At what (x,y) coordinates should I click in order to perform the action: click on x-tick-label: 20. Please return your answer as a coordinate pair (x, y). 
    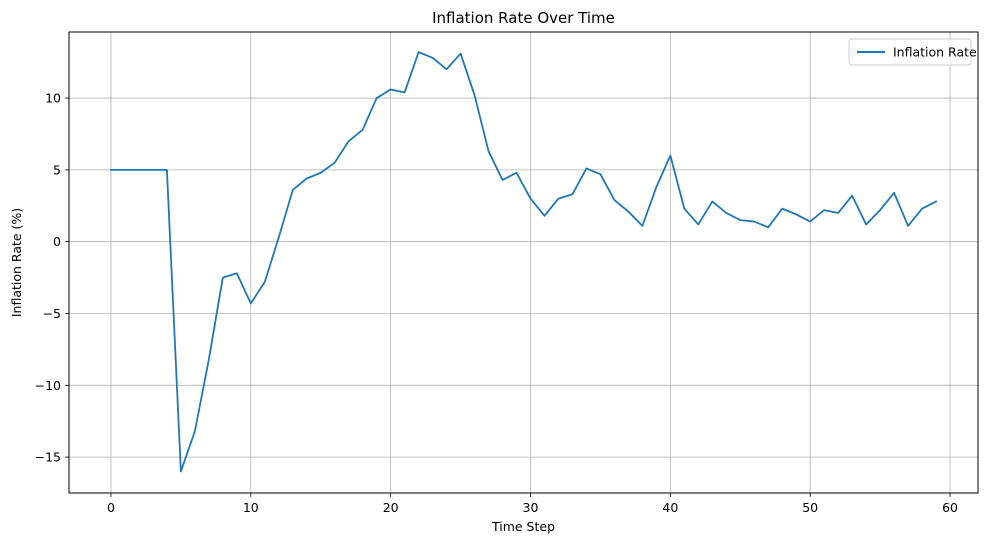
    Looking at the image, I should click on (391, 507).